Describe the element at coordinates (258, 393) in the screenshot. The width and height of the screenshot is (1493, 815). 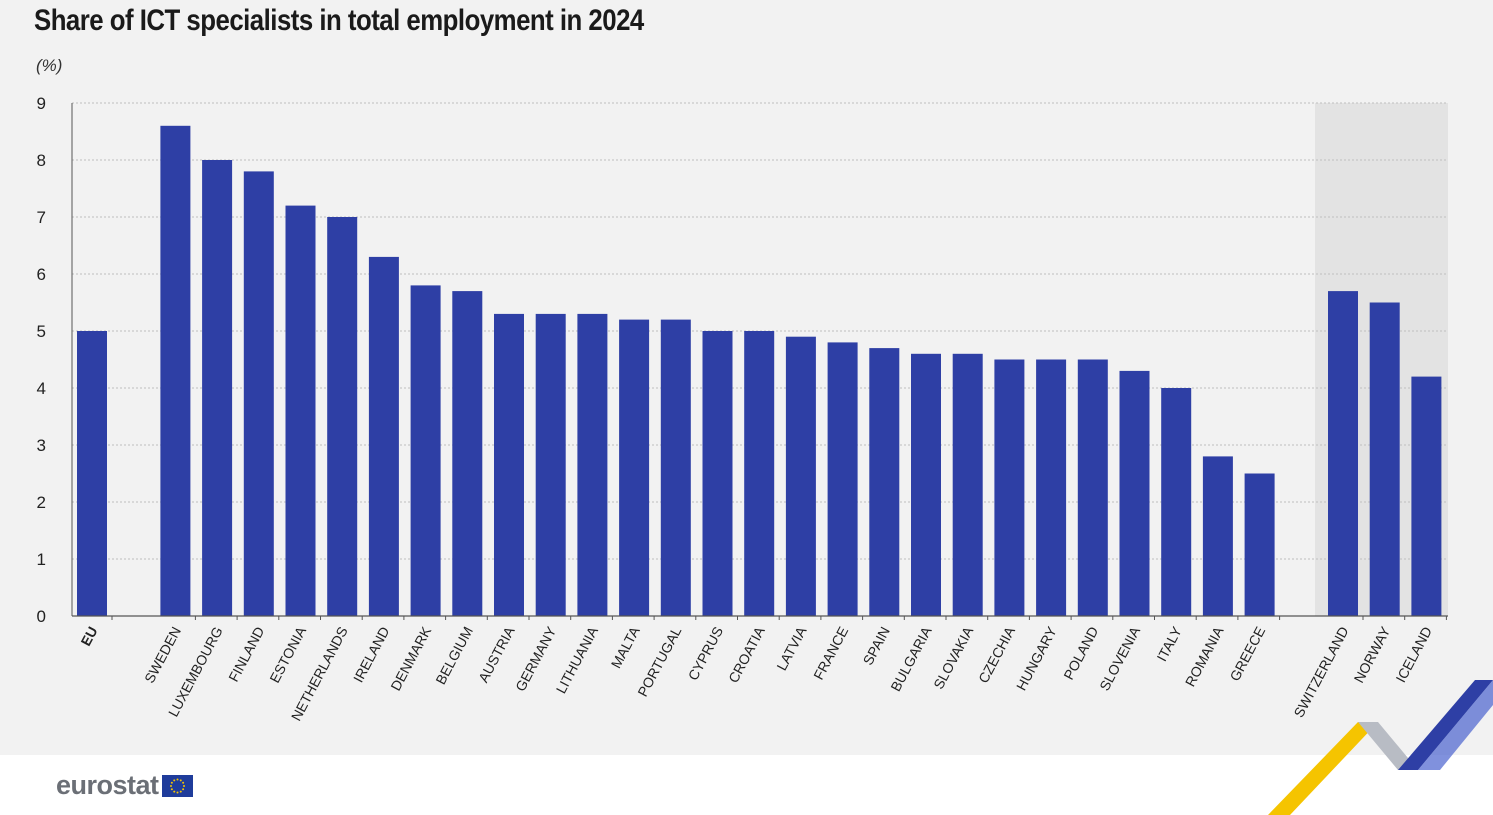
I see `bar-finland` at that location.